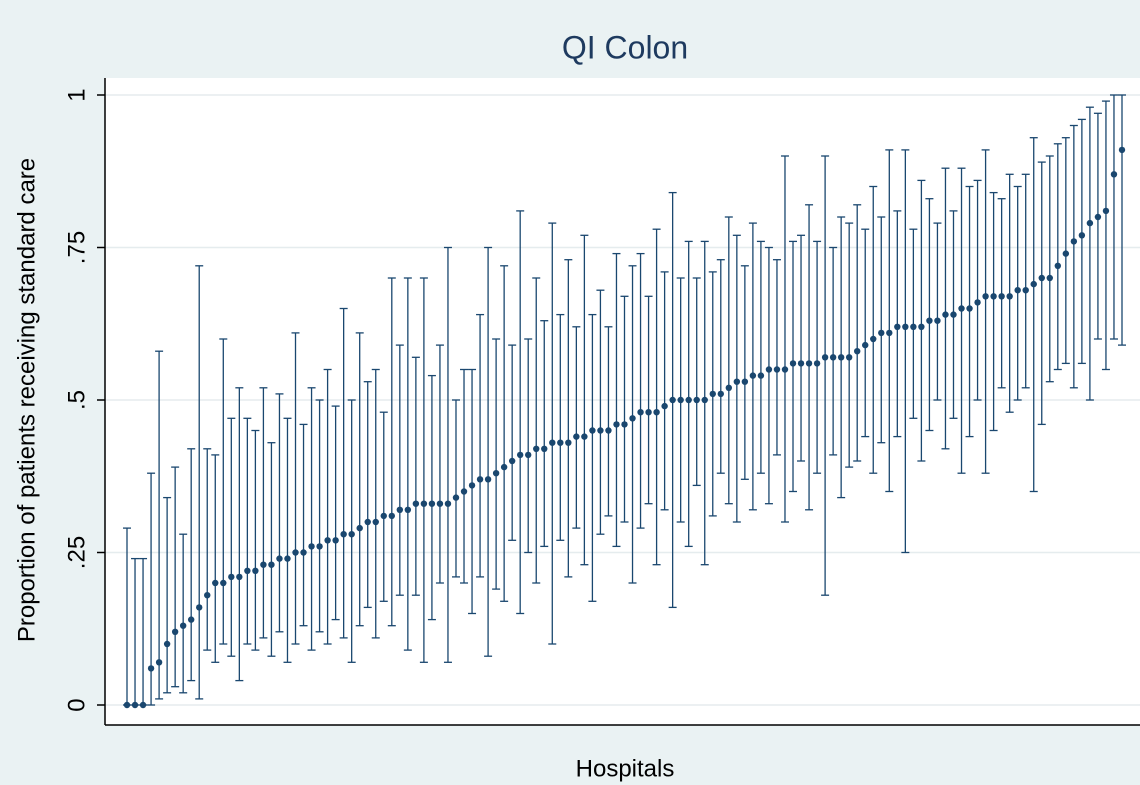 The image size is (1140, 785). I want to click on y-tick-label: .5, so click(76, 400).